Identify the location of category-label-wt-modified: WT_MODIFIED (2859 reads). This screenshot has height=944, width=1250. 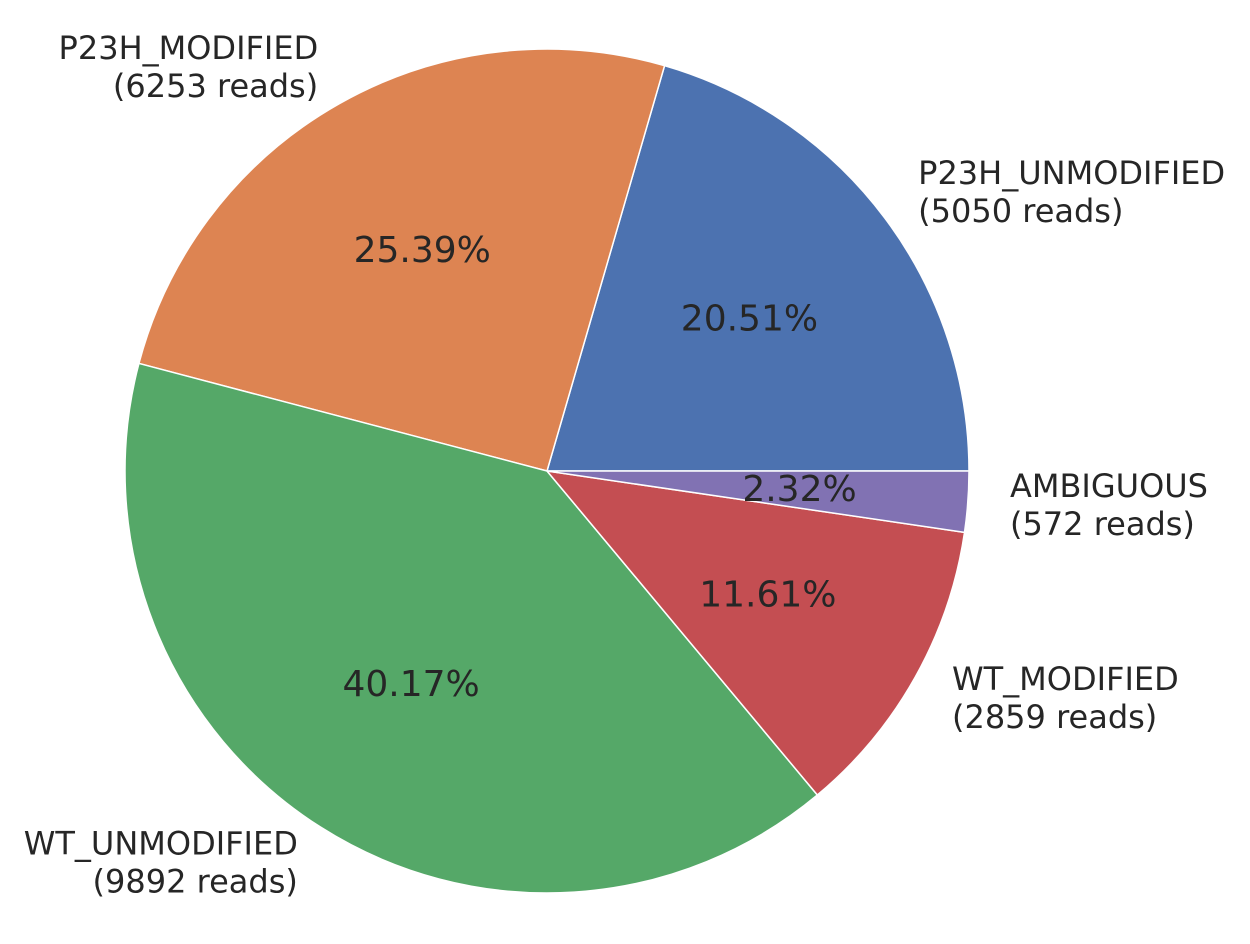
(1065, 698).